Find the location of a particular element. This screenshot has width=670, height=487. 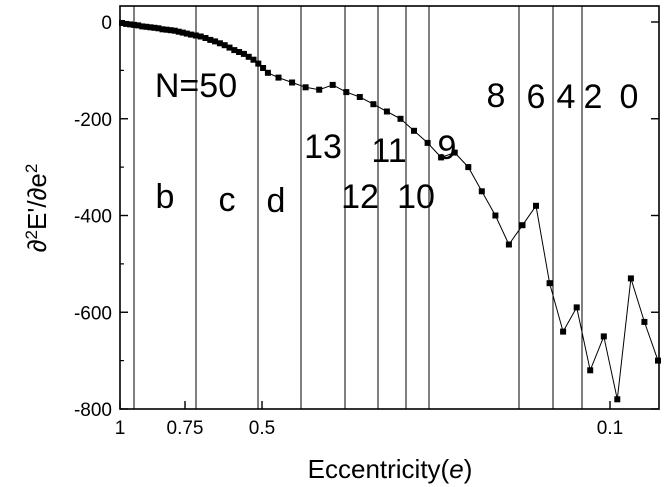

region-label-3: c is located at coordinates (227, 200).